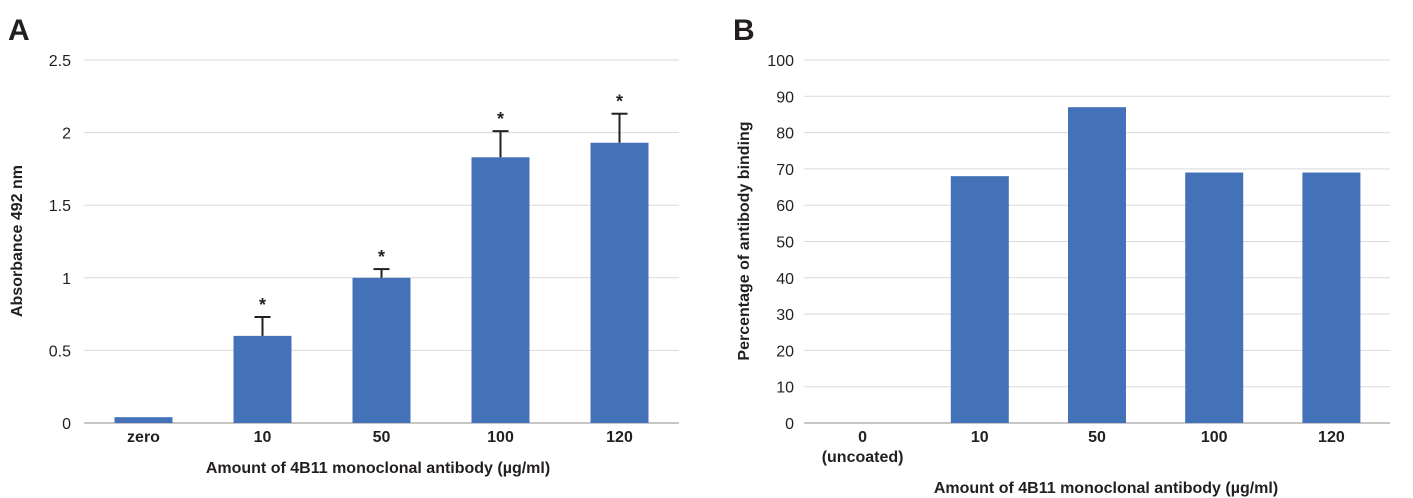 The image size is (1413, 498). What do you see at coordinates (785, 97) in the screenshot?
I see `panel-b-y-tick-label: 90` at bounding box center [785, 97].